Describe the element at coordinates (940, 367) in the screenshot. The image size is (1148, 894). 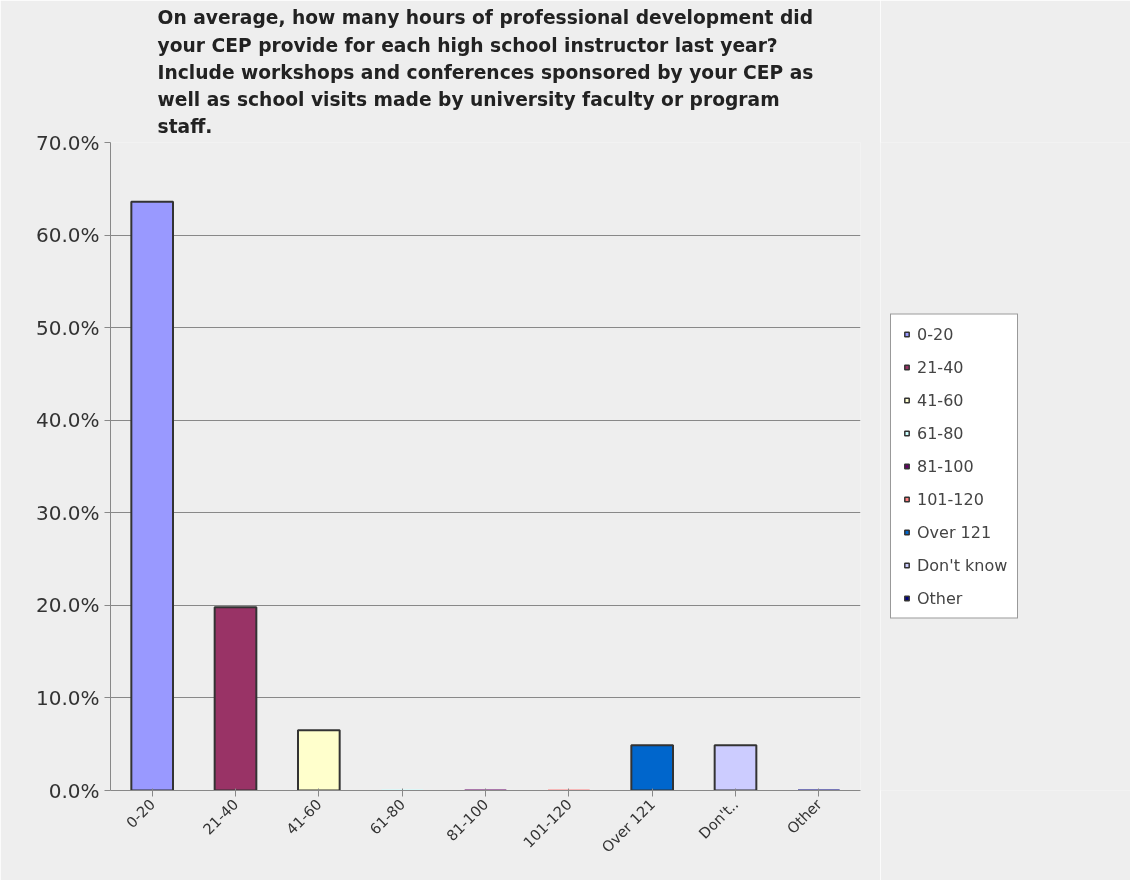
I see `legend-label: 21-40` at that location.